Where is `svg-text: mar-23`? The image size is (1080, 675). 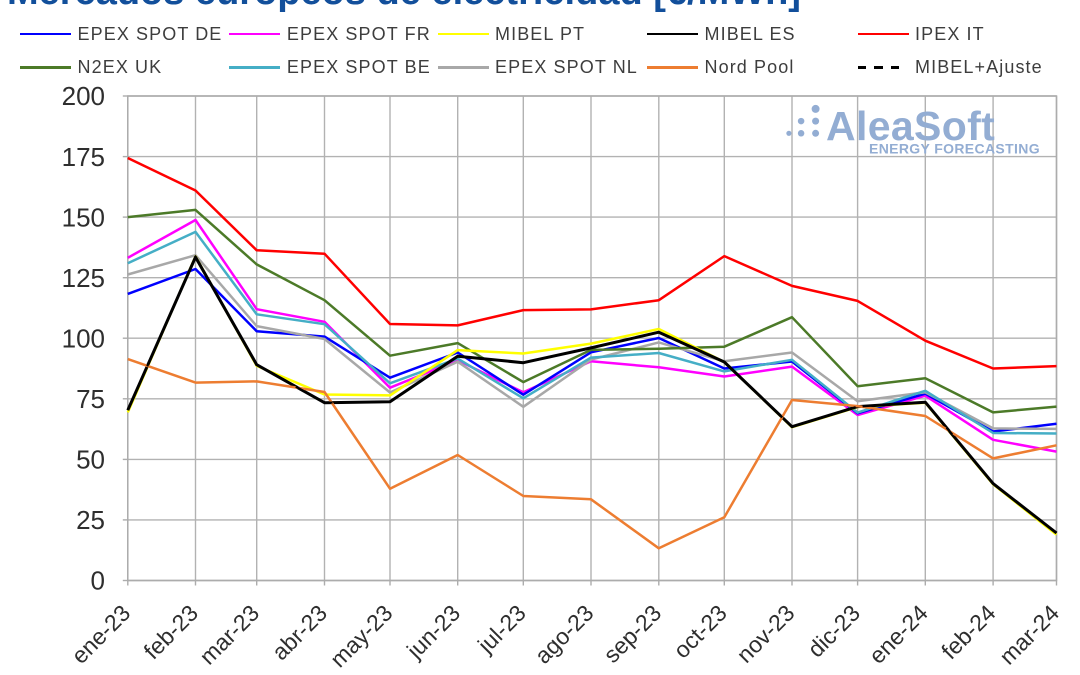
svg-text: mar-23 is located at coordinates (229, 635).